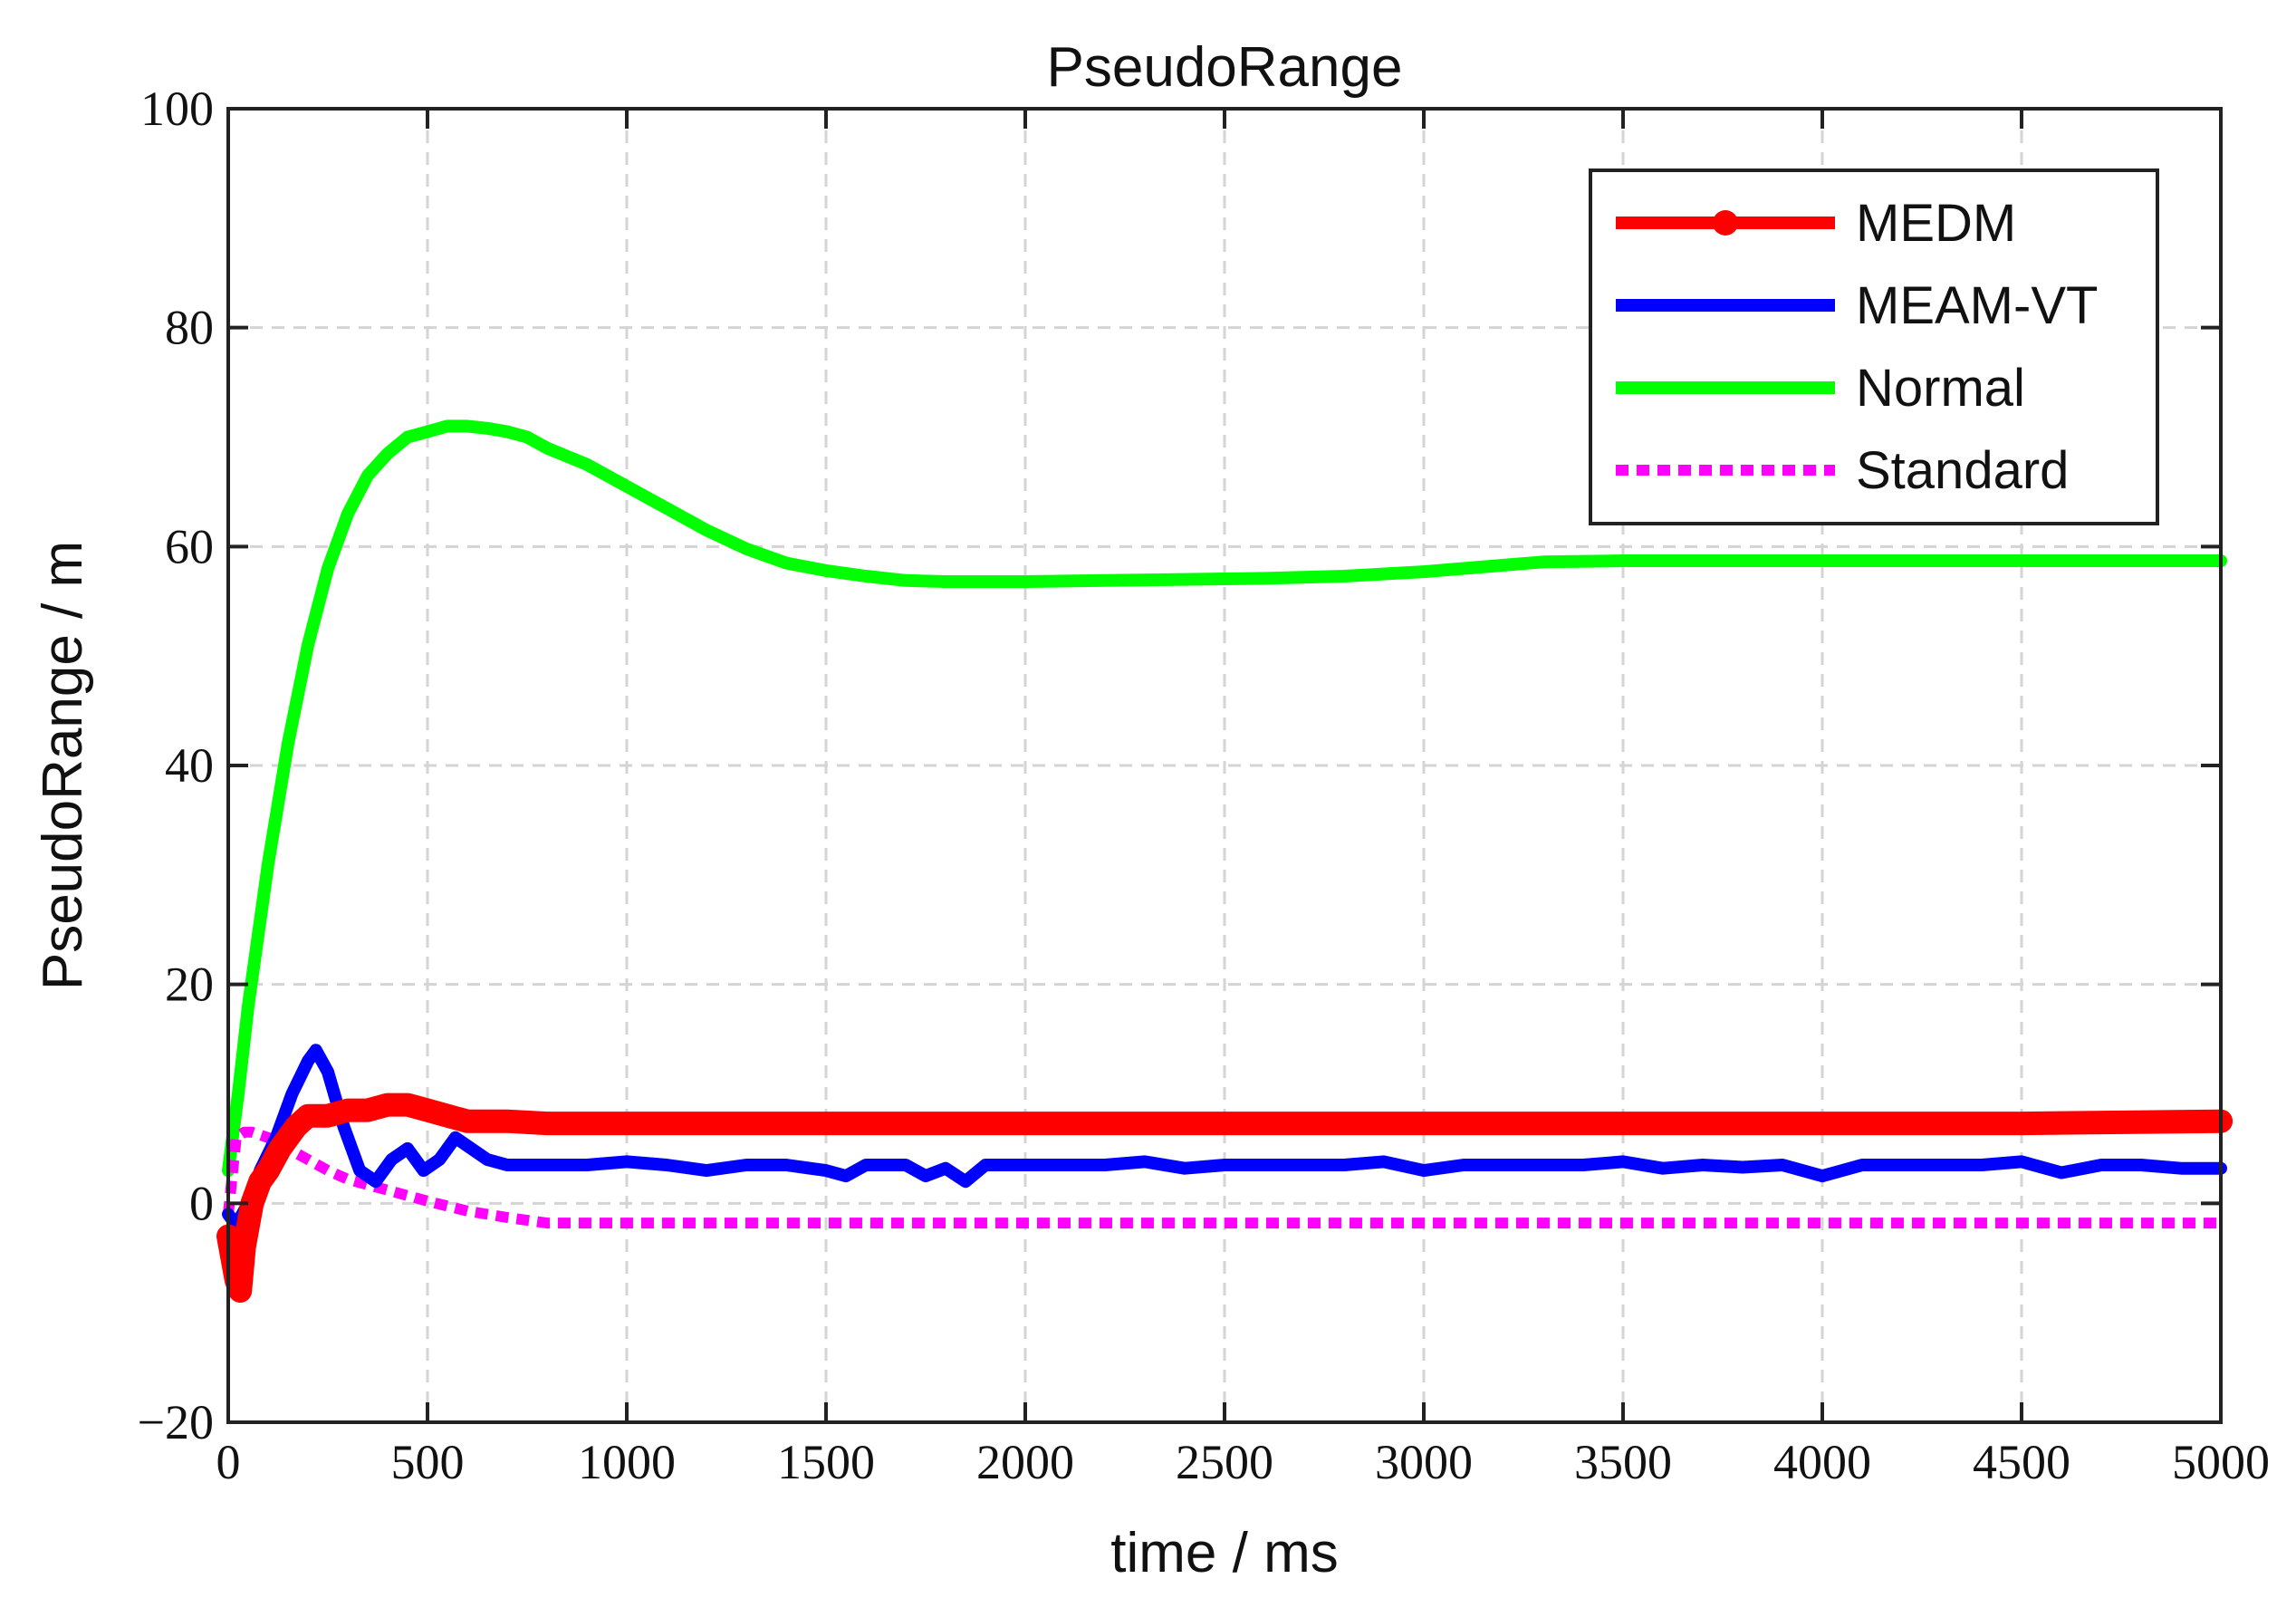 The image size is (2296, 1598). What do you see at coordinates (1940, 388) in the screenshot?
I see `legend-label-normal: Normal` at bounding box center [1940, 388].